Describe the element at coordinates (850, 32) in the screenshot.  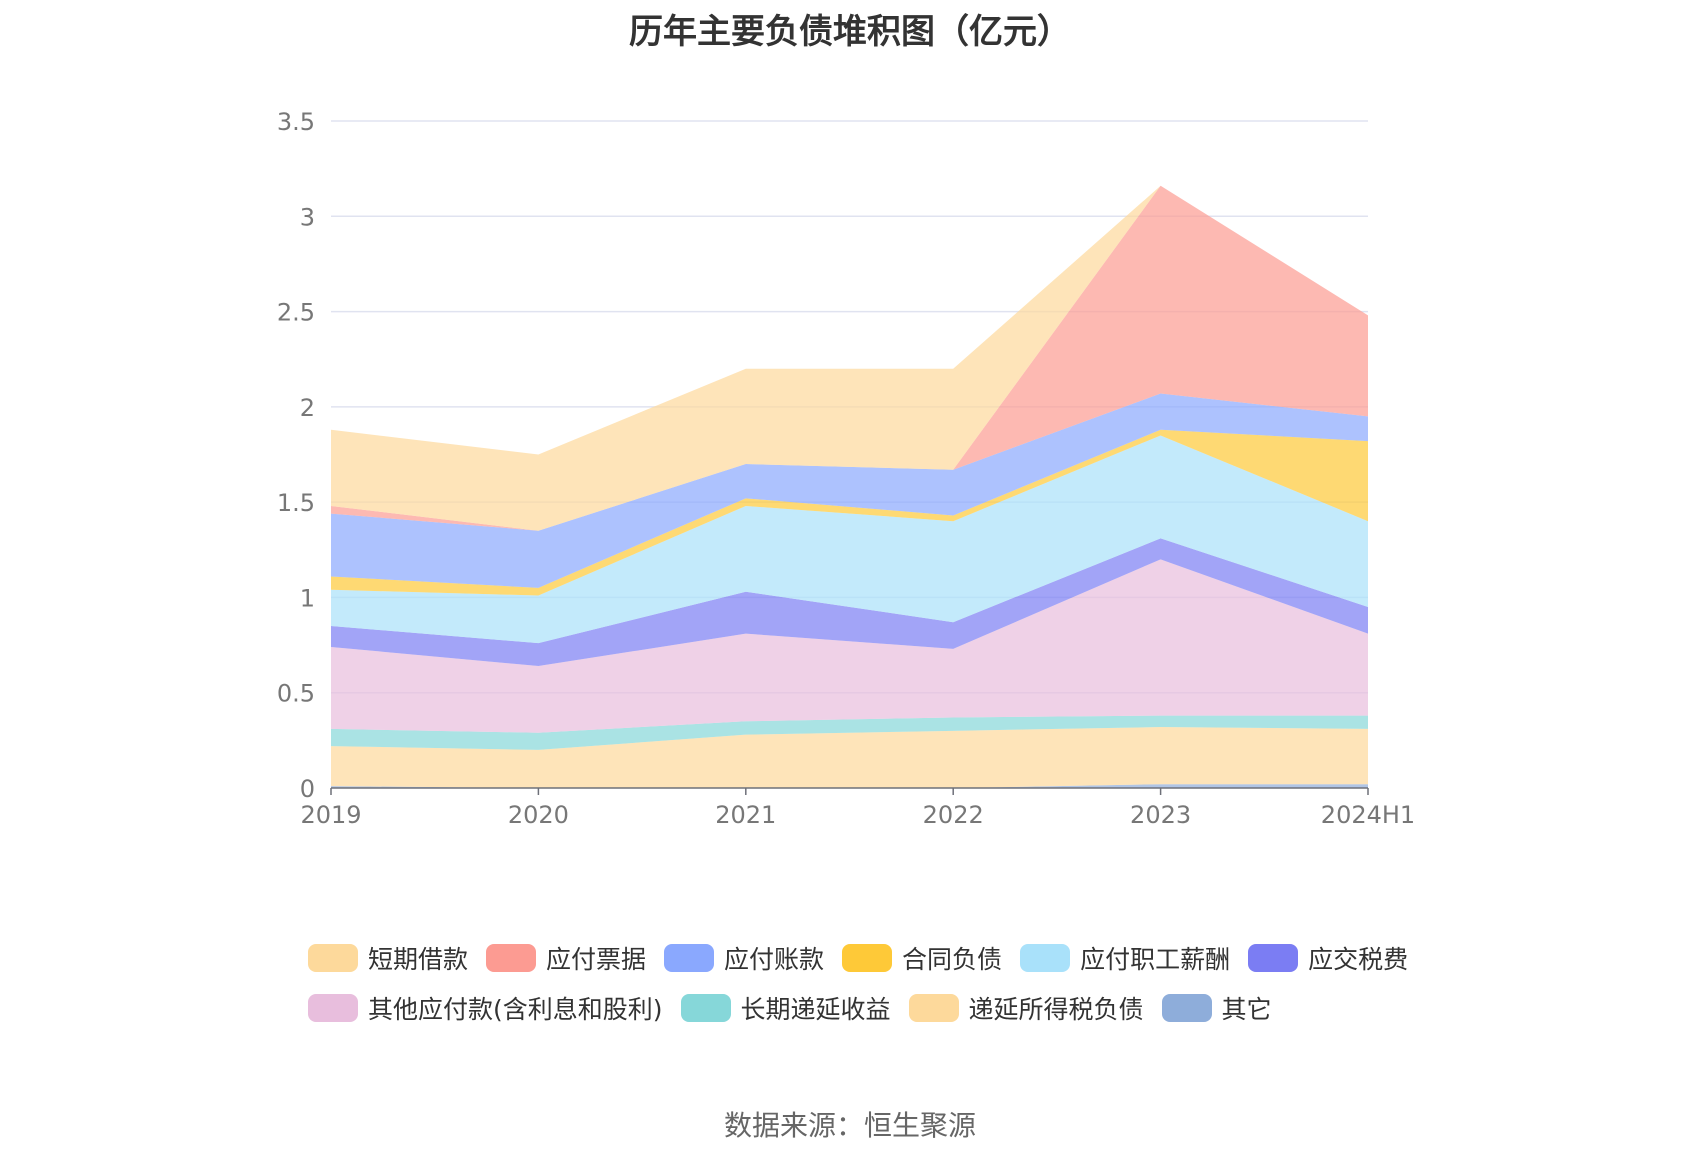
I see `chart-title: 历年主要负债堆积图（亿元）` at that location.